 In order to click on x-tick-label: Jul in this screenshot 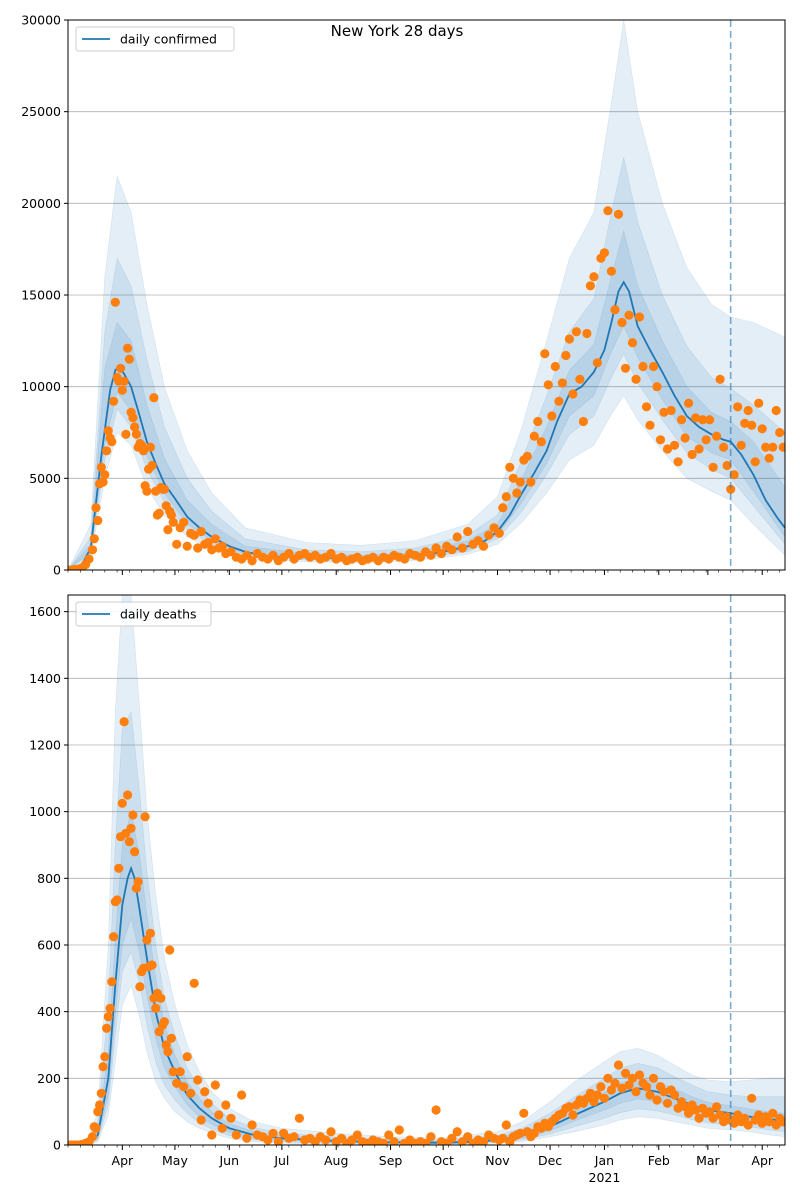, I will do `click(281, 1160)`.